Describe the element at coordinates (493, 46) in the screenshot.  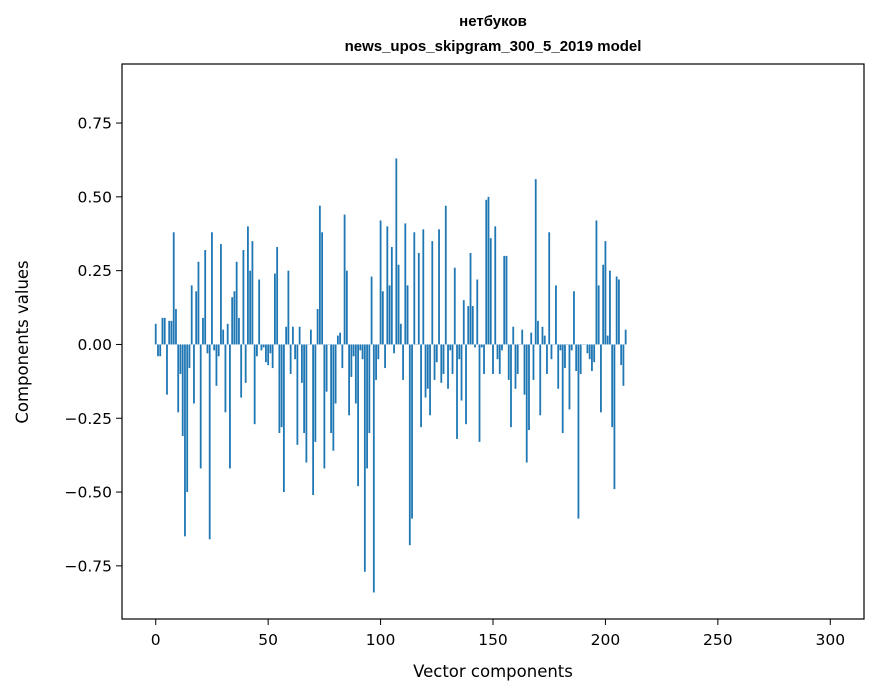
I see `chart-subtitle: news_upos_skipgram_300_5_2019 model` at that location.